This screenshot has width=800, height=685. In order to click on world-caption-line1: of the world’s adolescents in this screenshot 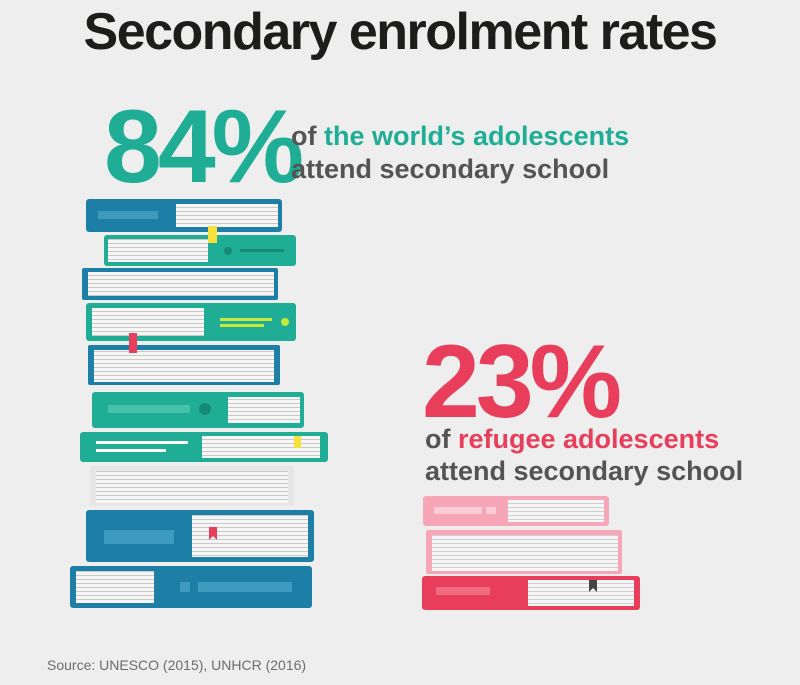, I will do `click(460, 136)`.